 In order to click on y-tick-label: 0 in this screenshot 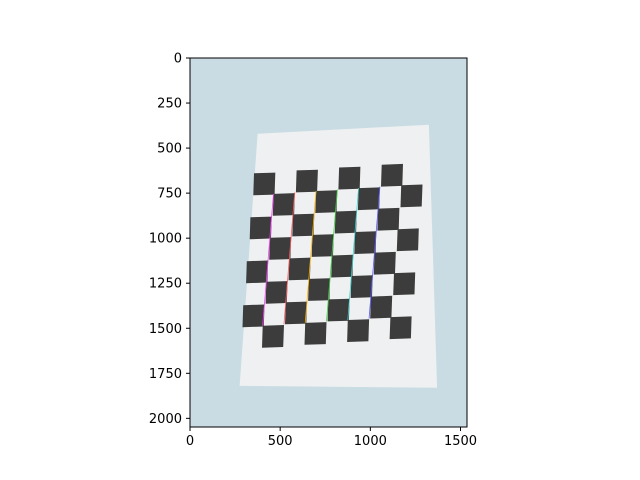, I will do `click(178, 59)`.